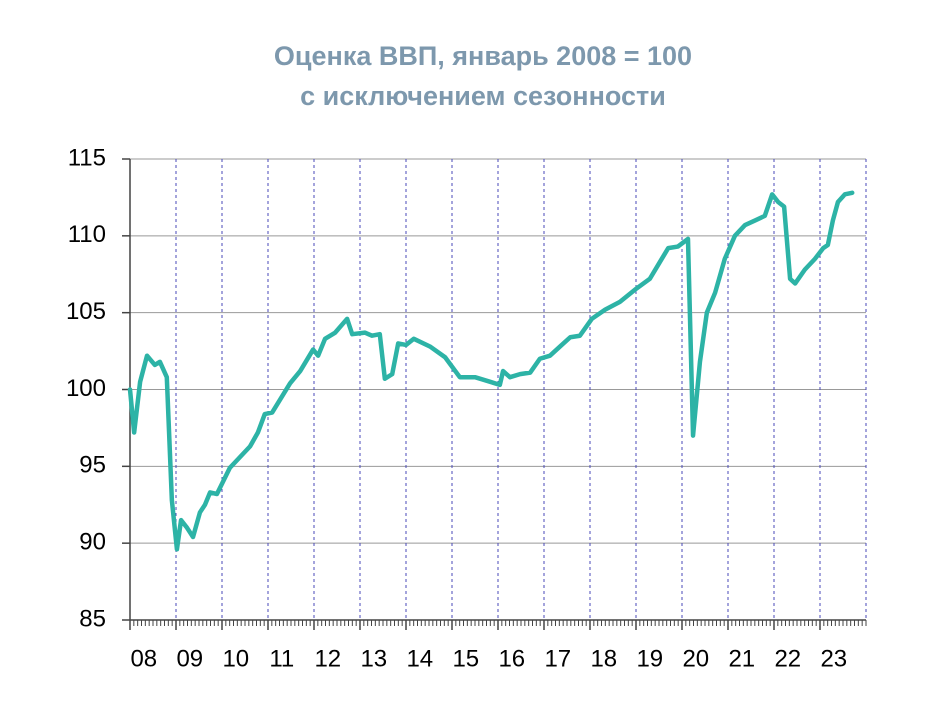 The height and width of the screenshot is (720, 931). What do you see at coordinates (92, 465) in the screenshot?
I see `y-tick-label: 95` at bounding box center [92, 465].